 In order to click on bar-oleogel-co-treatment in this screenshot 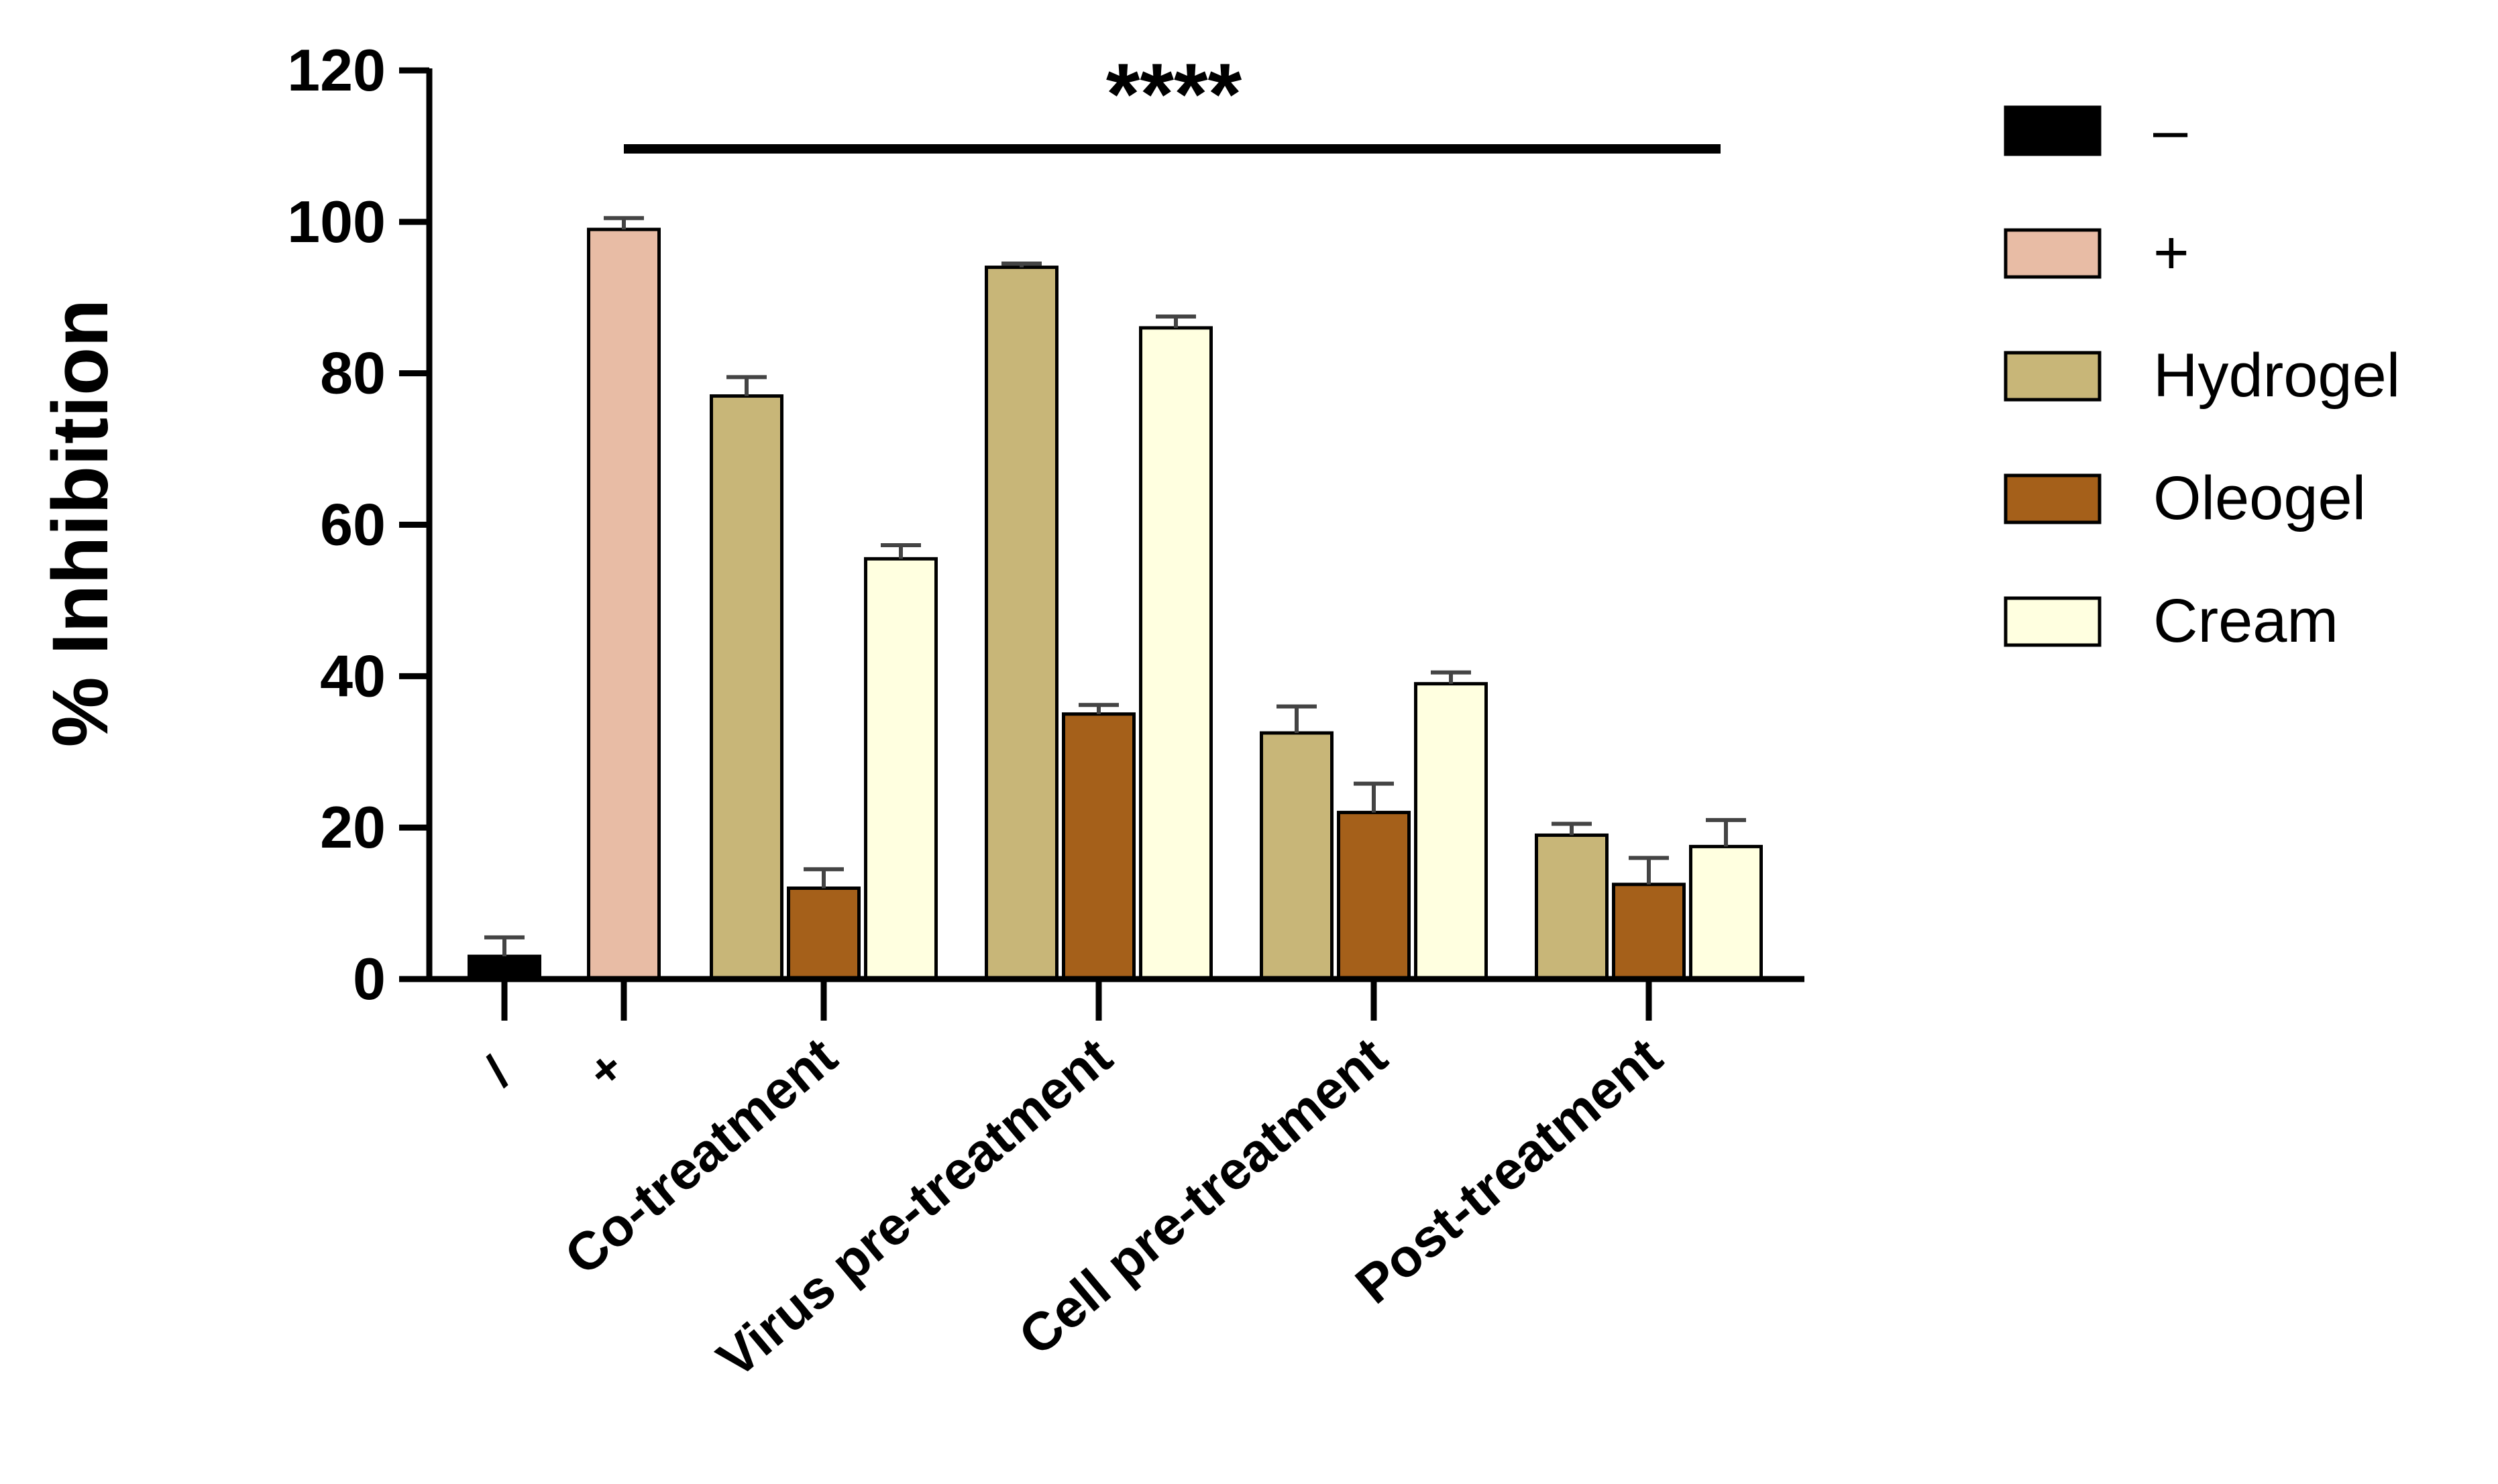, I will do `click(824, 934)`.